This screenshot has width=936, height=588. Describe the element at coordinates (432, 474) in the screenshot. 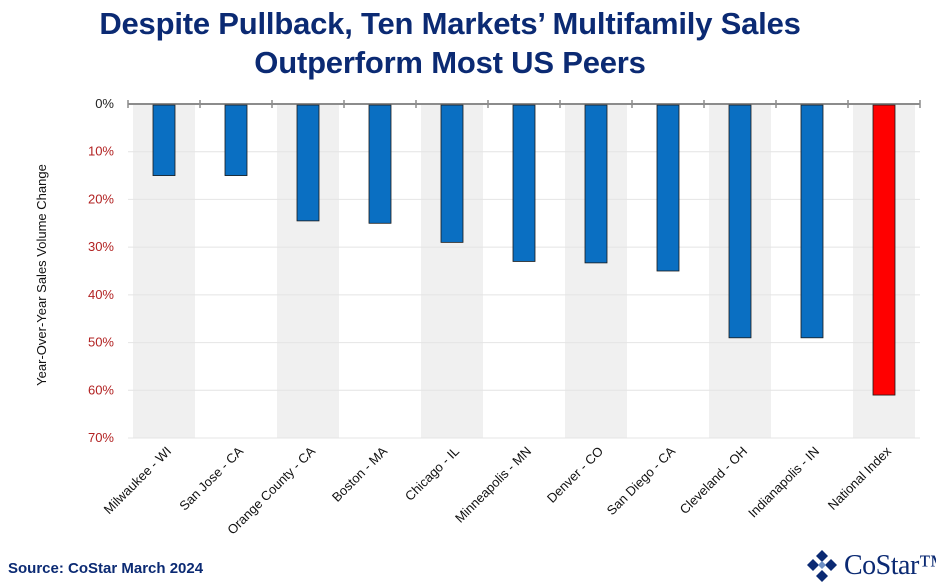

I see `x-tick-label: Chicago - IL` at that location.